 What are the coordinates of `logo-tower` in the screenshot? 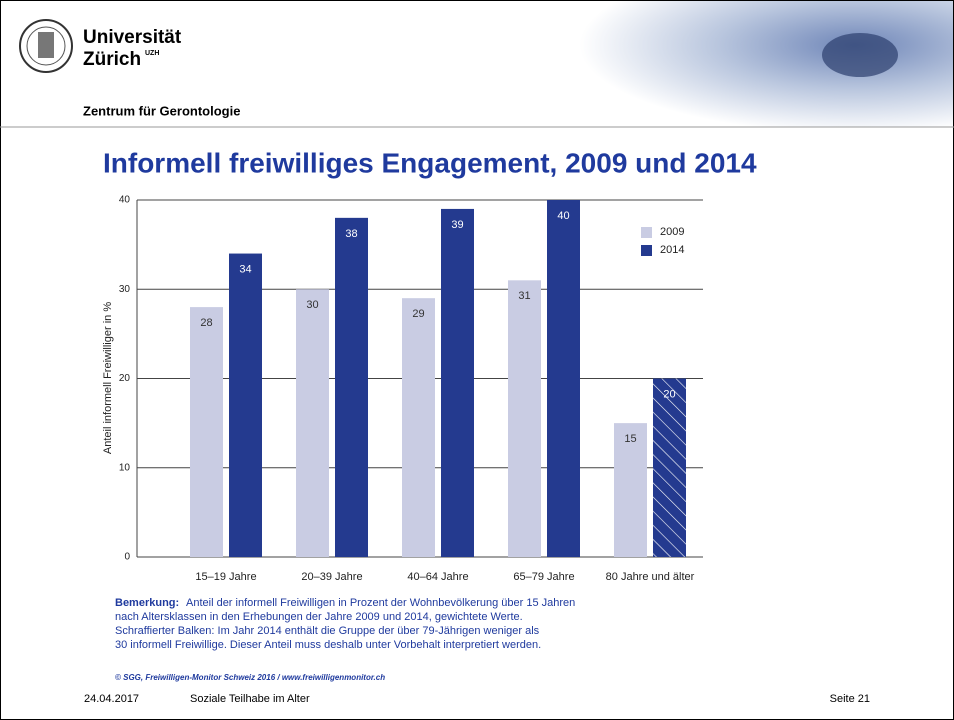 It's located at (46, 45).